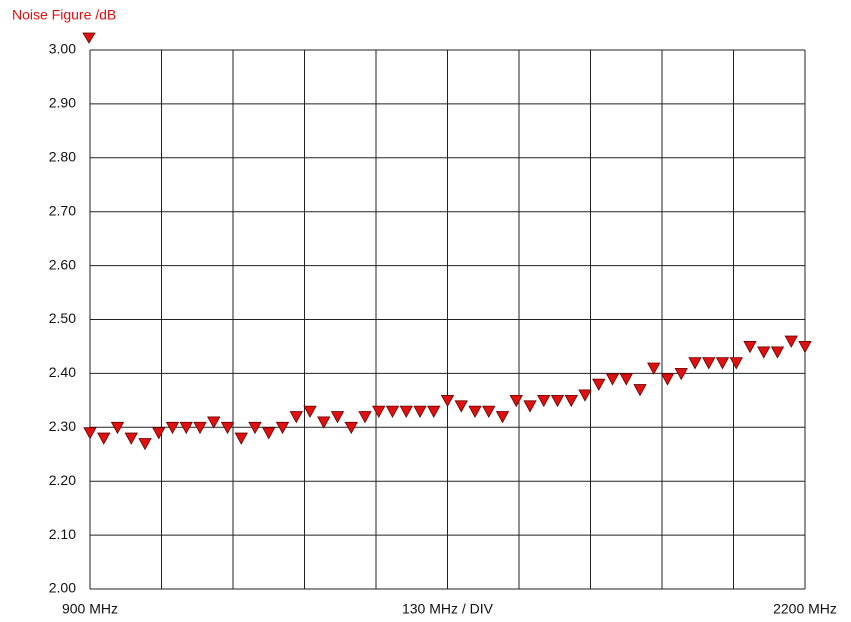  Describe the element at coordinates (62, 588) in the screenshot. I see `y-tick-label: 2.00` at that location.